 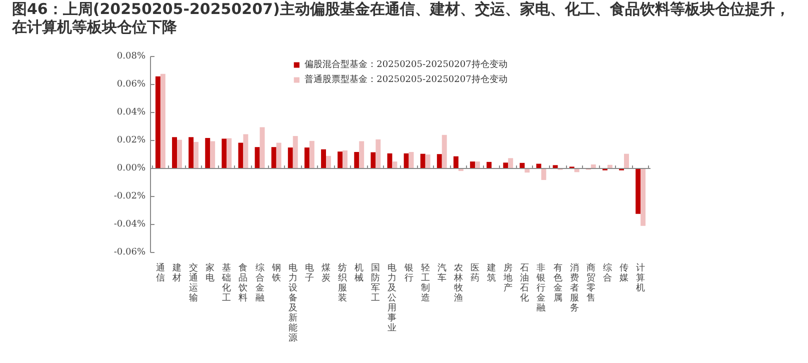 What do you see at coordinates (624, 273) in the screenshot?
I see `x-tick-label: 传媒` at bounding box center [624, 273].